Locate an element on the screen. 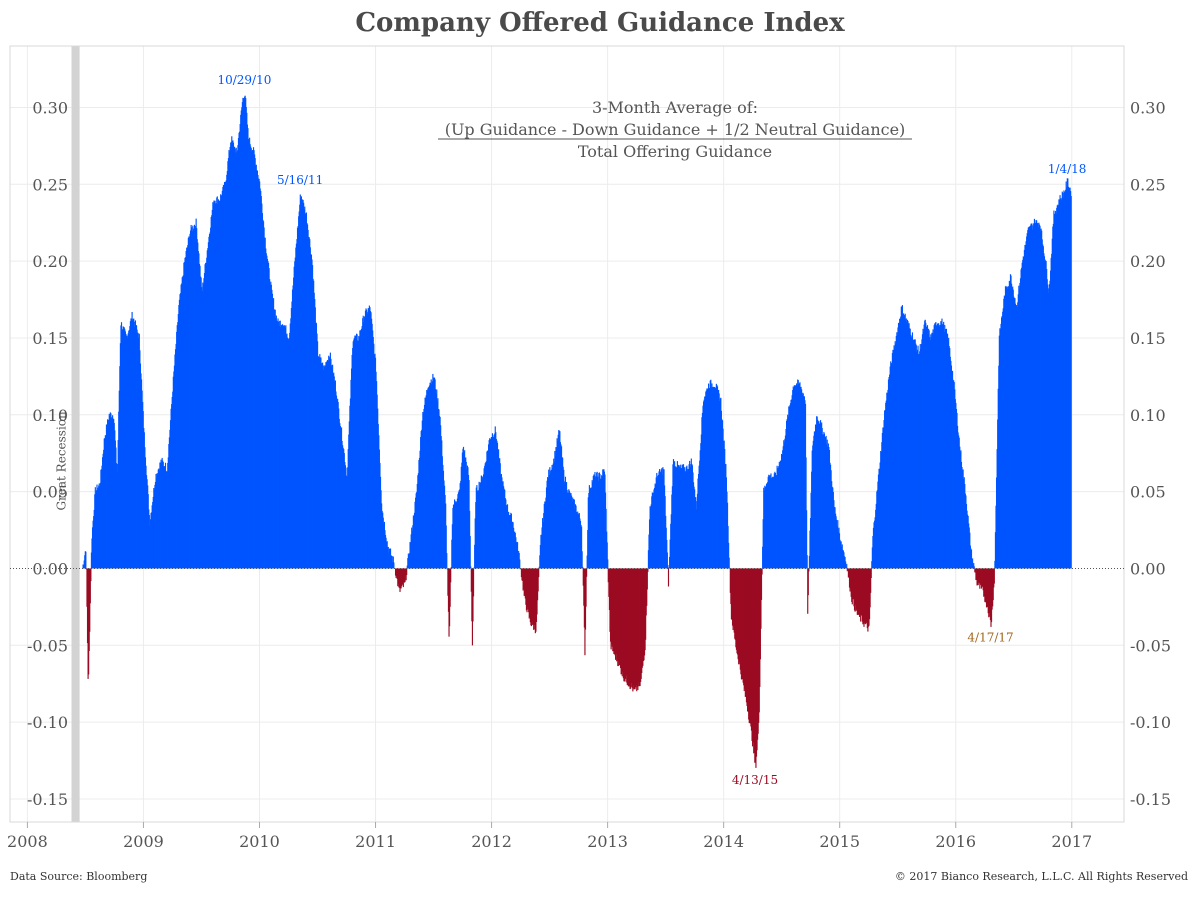 This screenshot has width=1200, height=900. y-tick-label-left: 0.15 is located at coordinates (50, 338).